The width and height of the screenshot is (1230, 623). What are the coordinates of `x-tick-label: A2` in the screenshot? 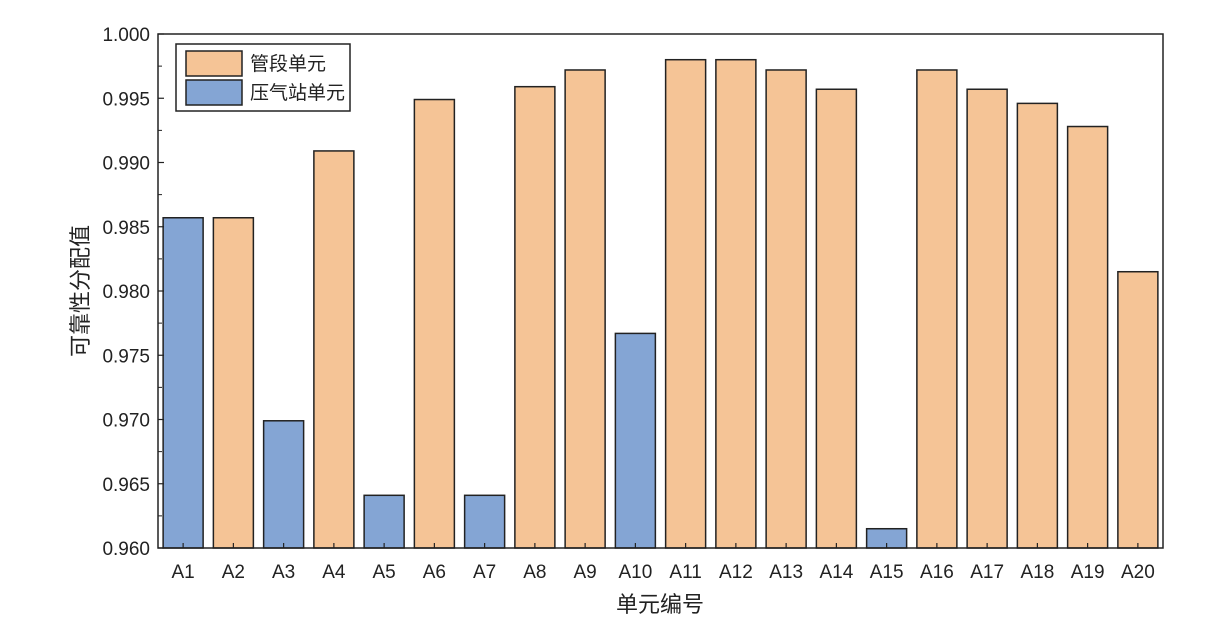 It's located at (233, 572).